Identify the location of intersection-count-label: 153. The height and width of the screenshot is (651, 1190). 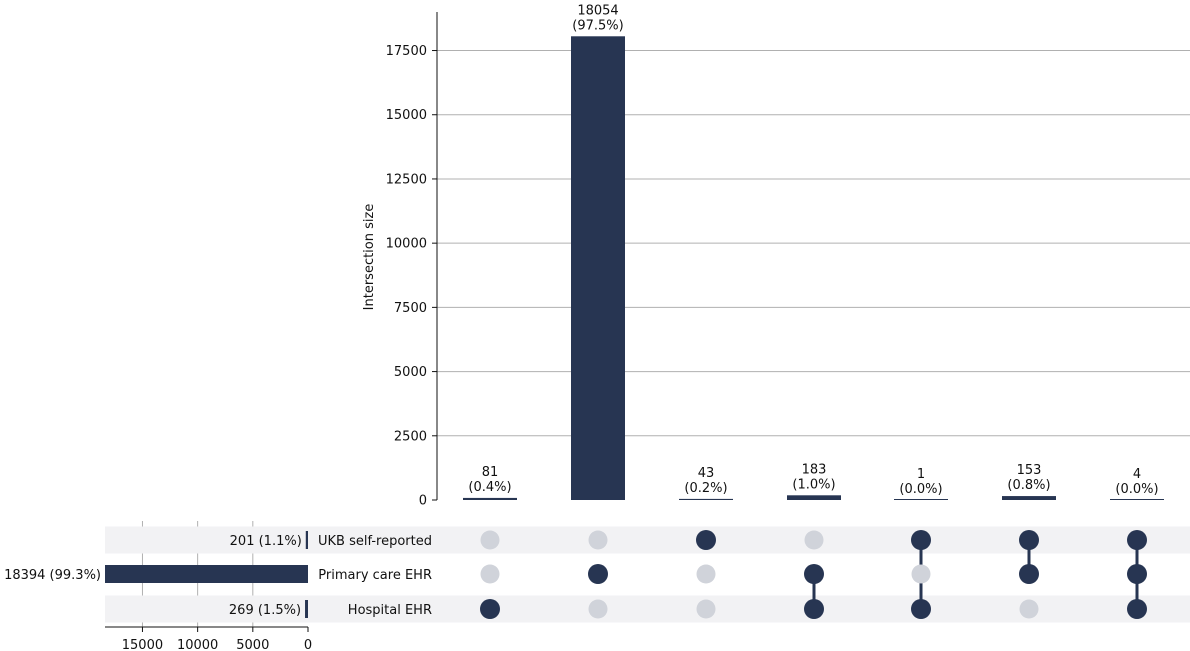
(1029, 470).